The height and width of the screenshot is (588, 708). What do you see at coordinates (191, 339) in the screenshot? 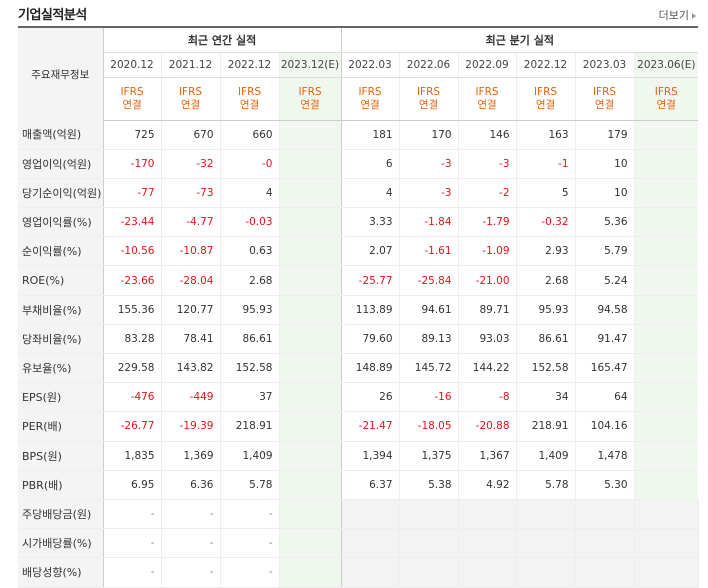
I see `annual-value: 78.41` at bounding box center [191, 339].